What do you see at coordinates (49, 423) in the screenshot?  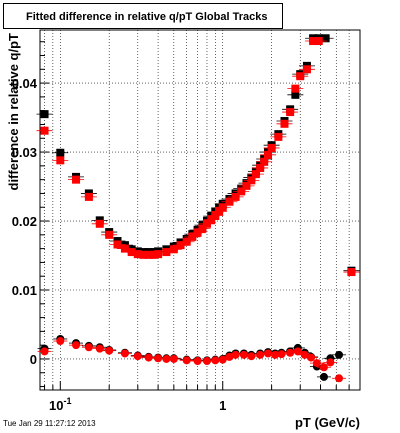 I see `footer-timestamp: Tue Jan 29 11:27:12 2013` at bounding box center [49, 423].